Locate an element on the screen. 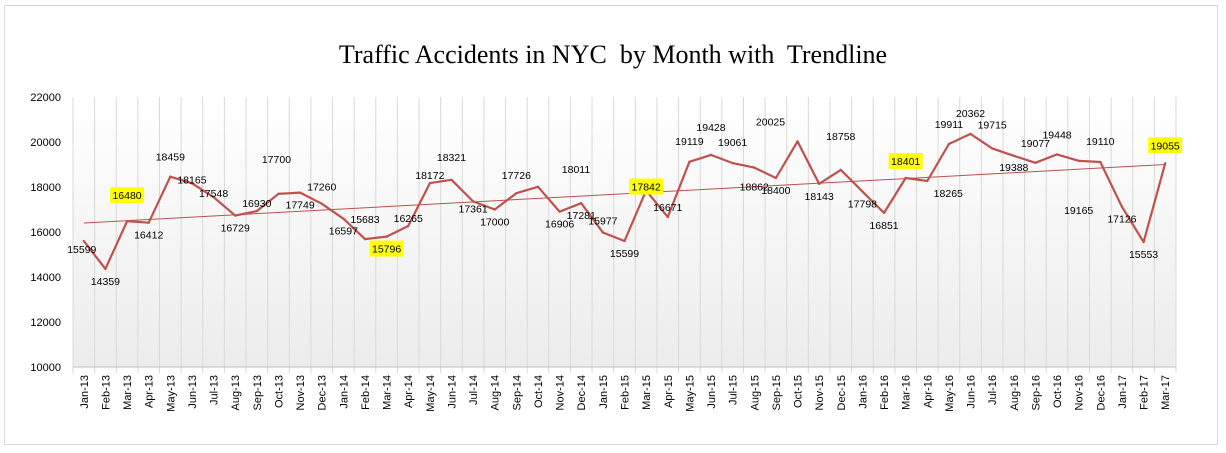 Image resolution: width=1226 pixels, height=453 pixels. x-tick-label: Jun-13 is located at coordinates (193, 392).